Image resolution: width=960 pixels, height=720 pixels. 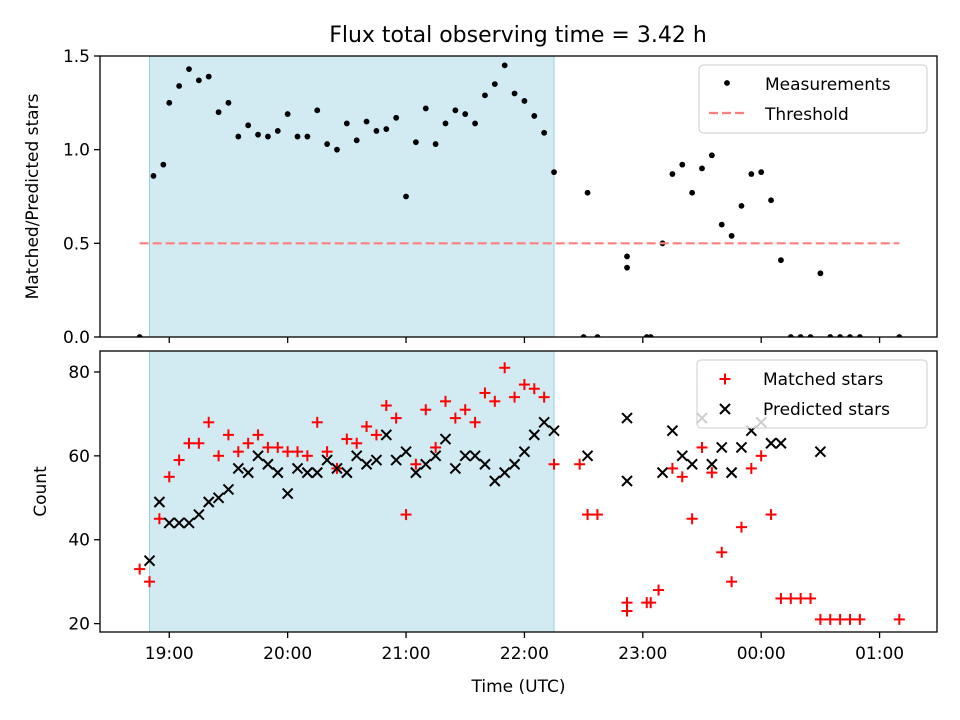 I want to click on chart-title: Flux total observing time = 3.42 h, so click(x=518, y=35).